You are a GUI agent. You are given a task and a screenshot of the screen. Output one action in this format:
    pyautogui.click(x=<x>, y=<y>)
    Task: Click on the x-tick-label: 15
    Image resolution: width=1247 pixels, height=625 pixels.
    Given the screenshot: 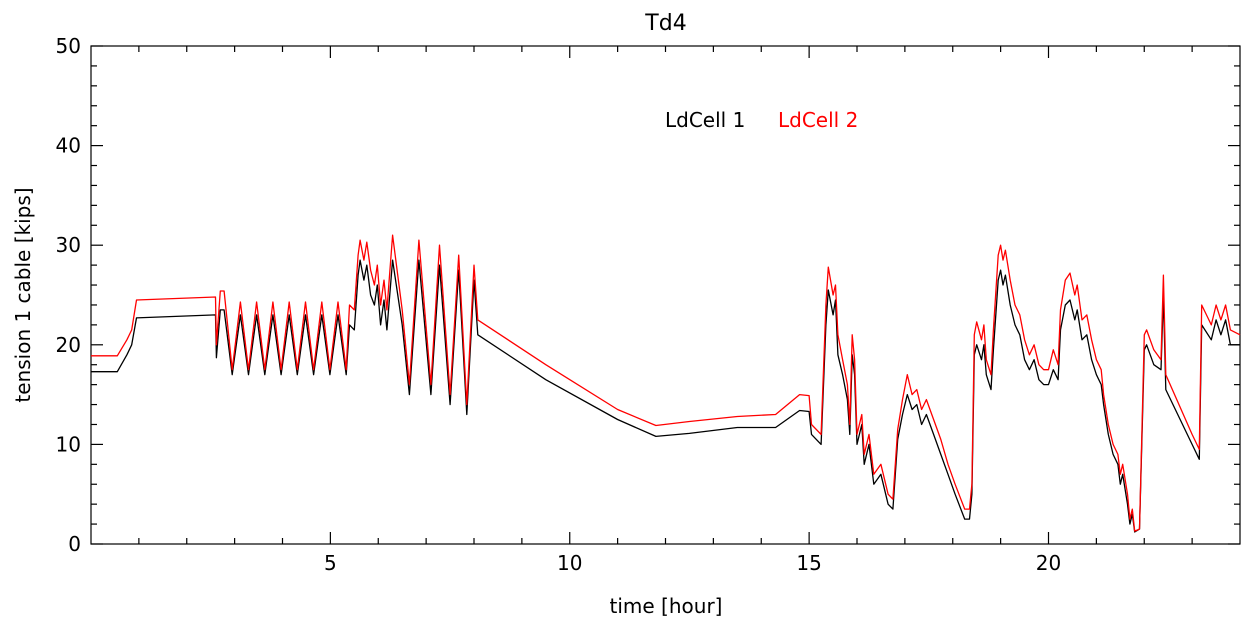 What is the action you would take?
    pyautogui.click(x=808, y=563)
    